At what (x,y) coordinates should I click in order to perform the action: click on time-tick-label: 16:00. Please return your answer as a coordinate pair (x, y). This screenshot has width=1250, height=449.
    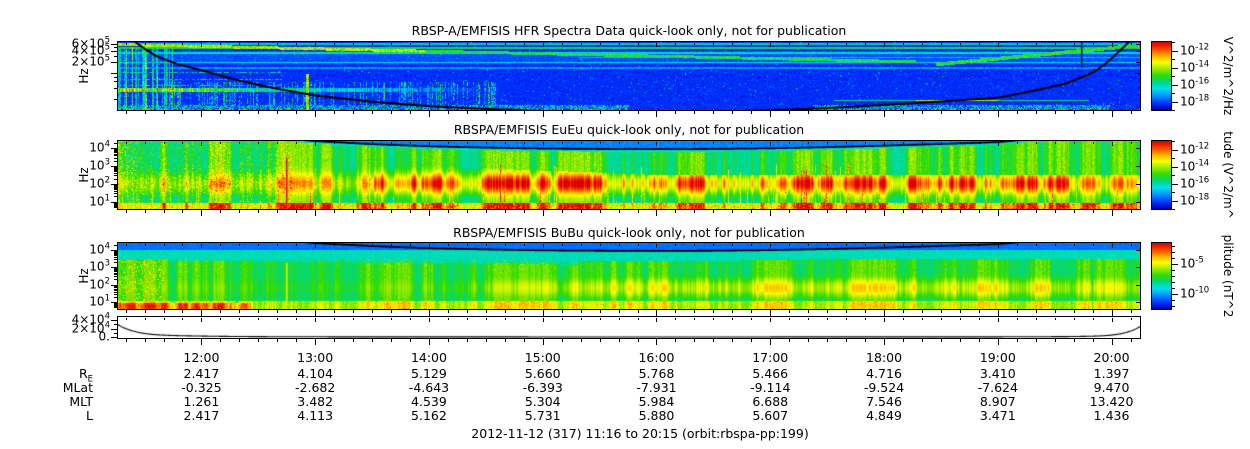
    Looking at the image, I should click on (656, 357).